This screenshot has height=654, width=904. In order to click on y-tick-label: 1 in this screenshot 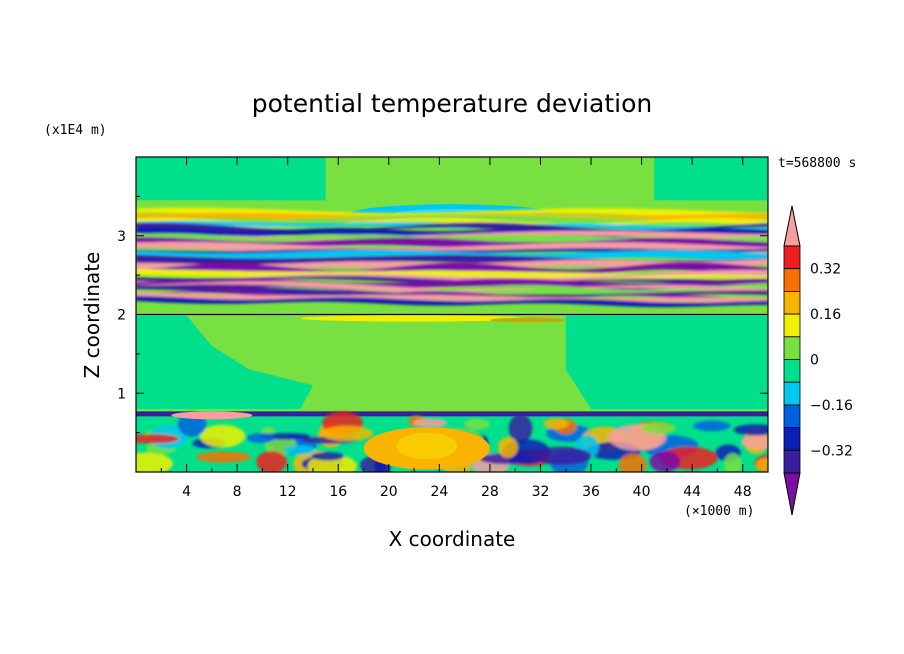, I will do `click(121, 394)`.